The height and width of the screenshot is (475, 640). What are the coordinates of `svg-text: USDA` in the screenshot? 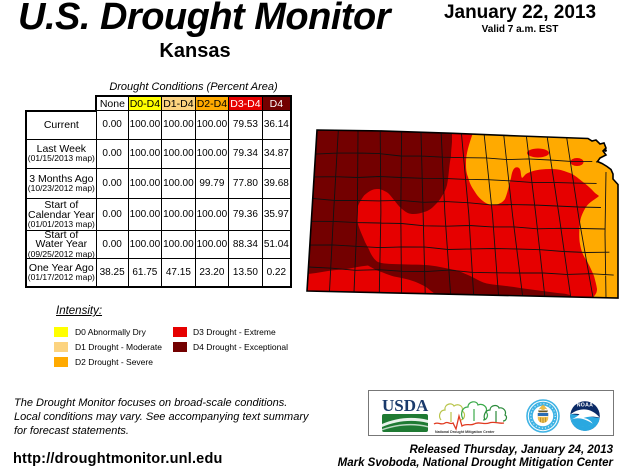 It's located at (405, 405).